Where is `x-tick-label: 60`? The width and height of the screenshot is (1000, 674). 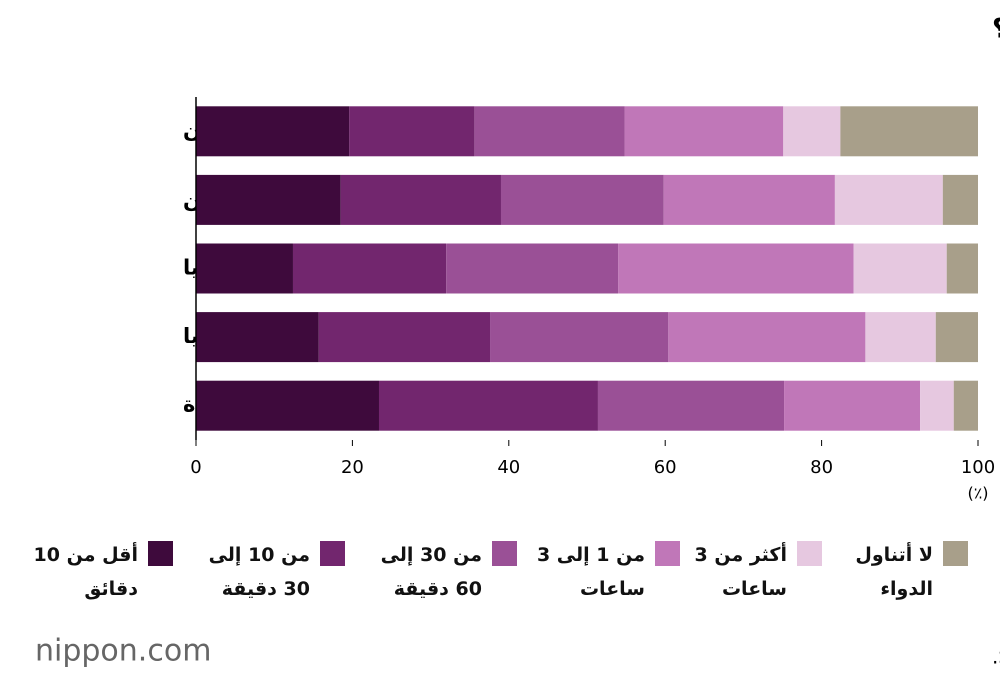
x-tick-label: 60 is located at coordinates (665, 467).